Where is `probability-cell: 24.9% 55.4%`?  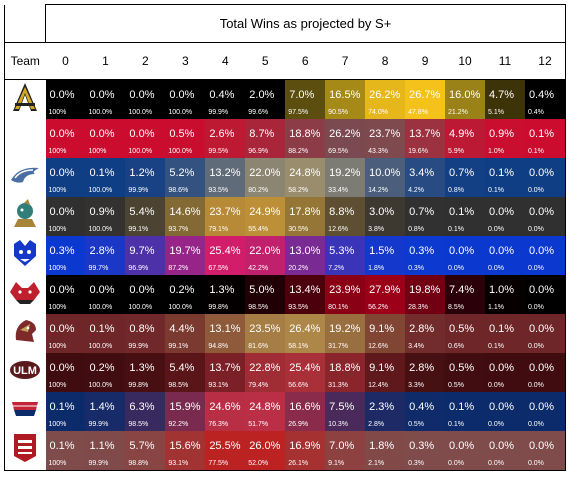 probability-cell: 24.9% 55.4% is located at coordinates (265, 216).